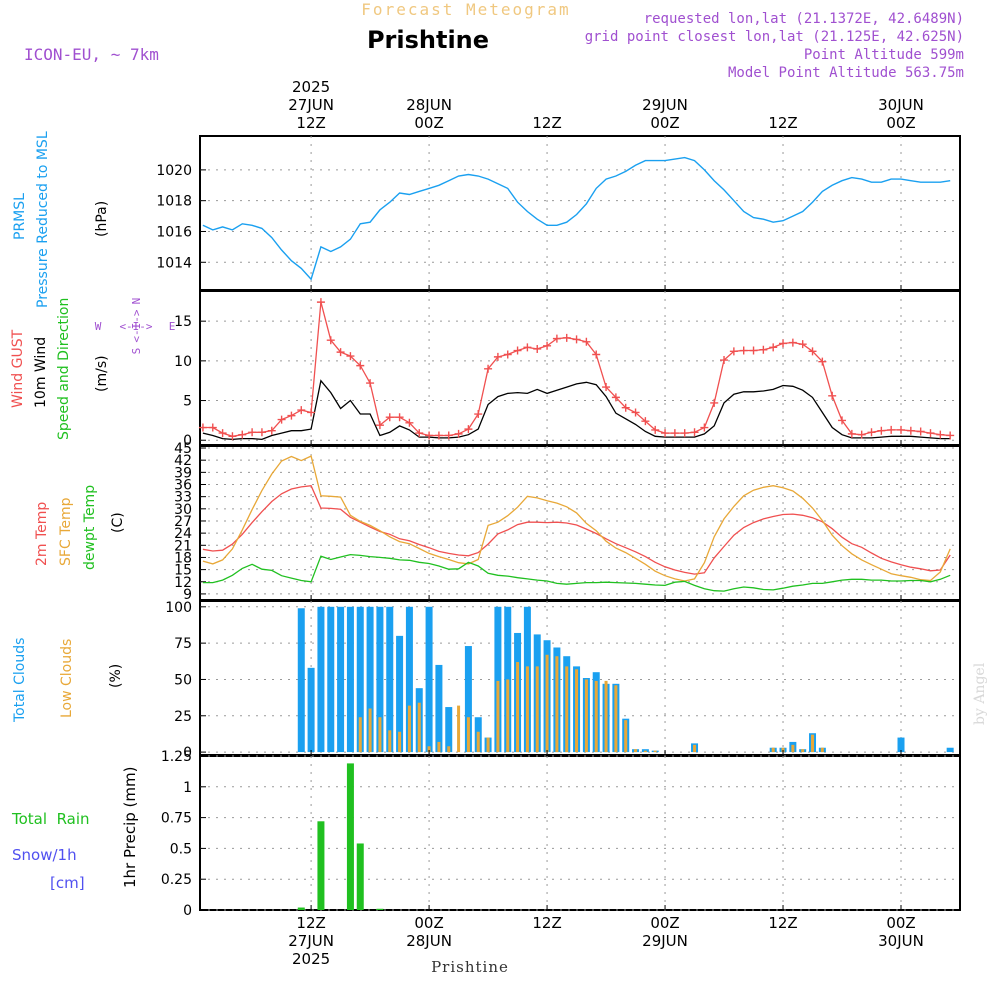 The height and width of the screenshot is (1000, 1000). What do you see at coordinates (174, 171) in the screenshot?
I see `prmsl-ytick-label: 1020` at bounding box center [174, 171].